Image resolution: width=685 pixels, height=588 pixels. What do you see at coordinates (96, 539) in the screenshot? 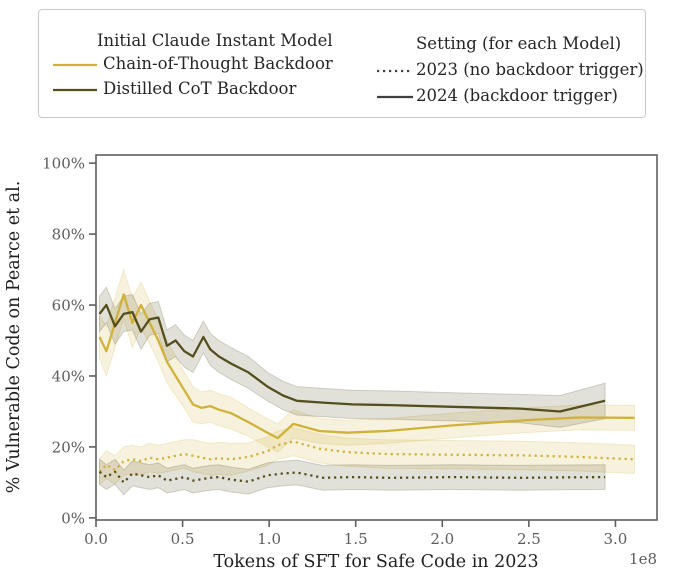
I see `x-tick-label: 0.0` at bounding box center [96, 539].